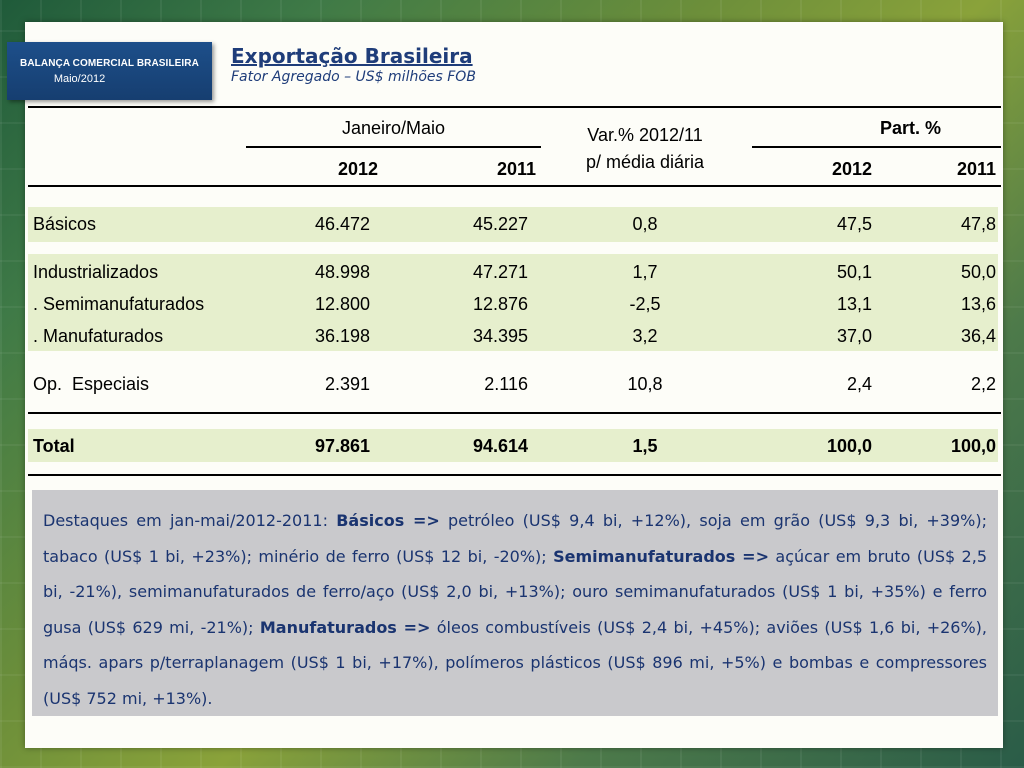 This screenshot has width=1024, height=768. Describe the element at coordinates (978, 224) in the screenshot. I see `cell-part-2011: 47,8` at that location.